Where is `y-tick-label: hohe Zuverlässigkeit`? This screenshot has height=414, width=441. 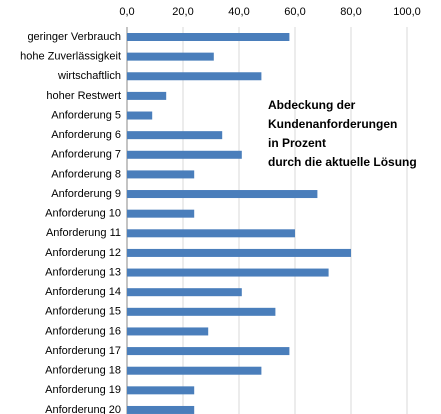 y-tick-label: hohe Zuverlässigkeit is located at coordinates (70, 57).